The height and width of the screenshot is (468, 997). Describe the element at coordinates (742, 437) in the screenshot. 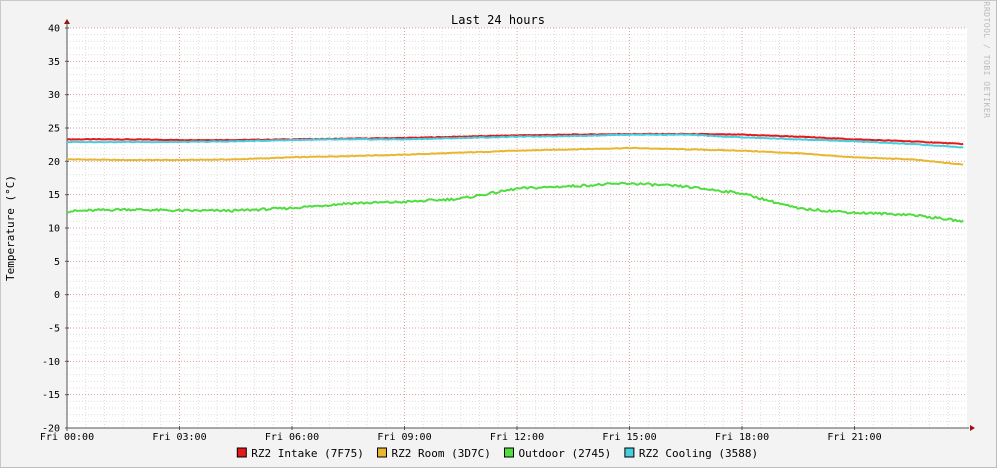

I see `x-tick-label: Fri 18:00` at that location.